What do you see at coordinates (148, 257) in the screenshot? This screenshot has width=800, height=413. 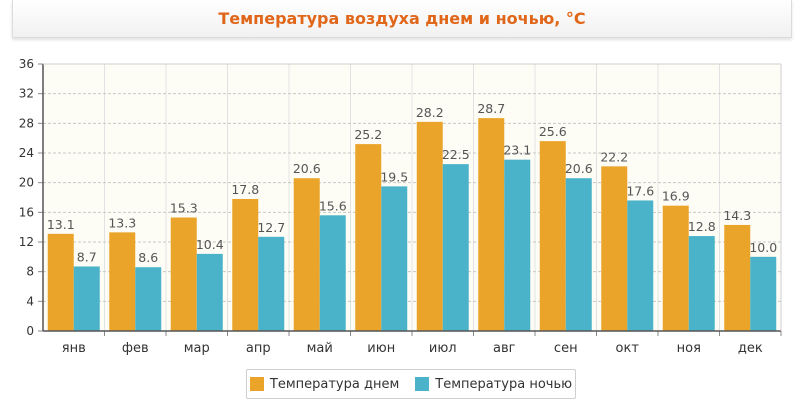 I see `data-label-night: 8.6` at bounding box center [148, 257].